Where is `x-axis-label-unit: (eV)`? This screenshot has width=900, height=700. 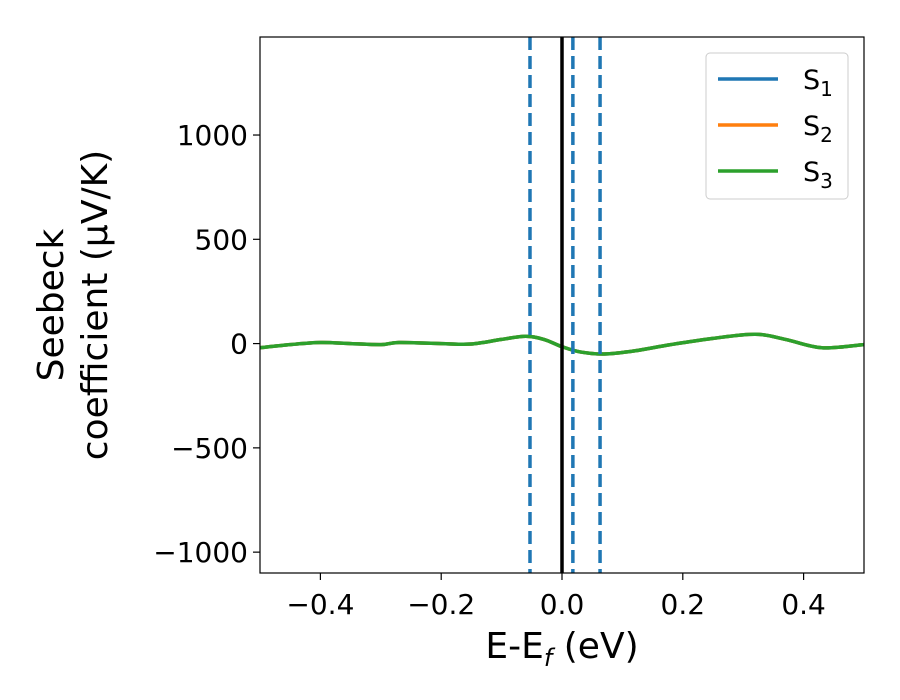
x-axis-label-unit: (eV) is located at coordinates (595, 646).